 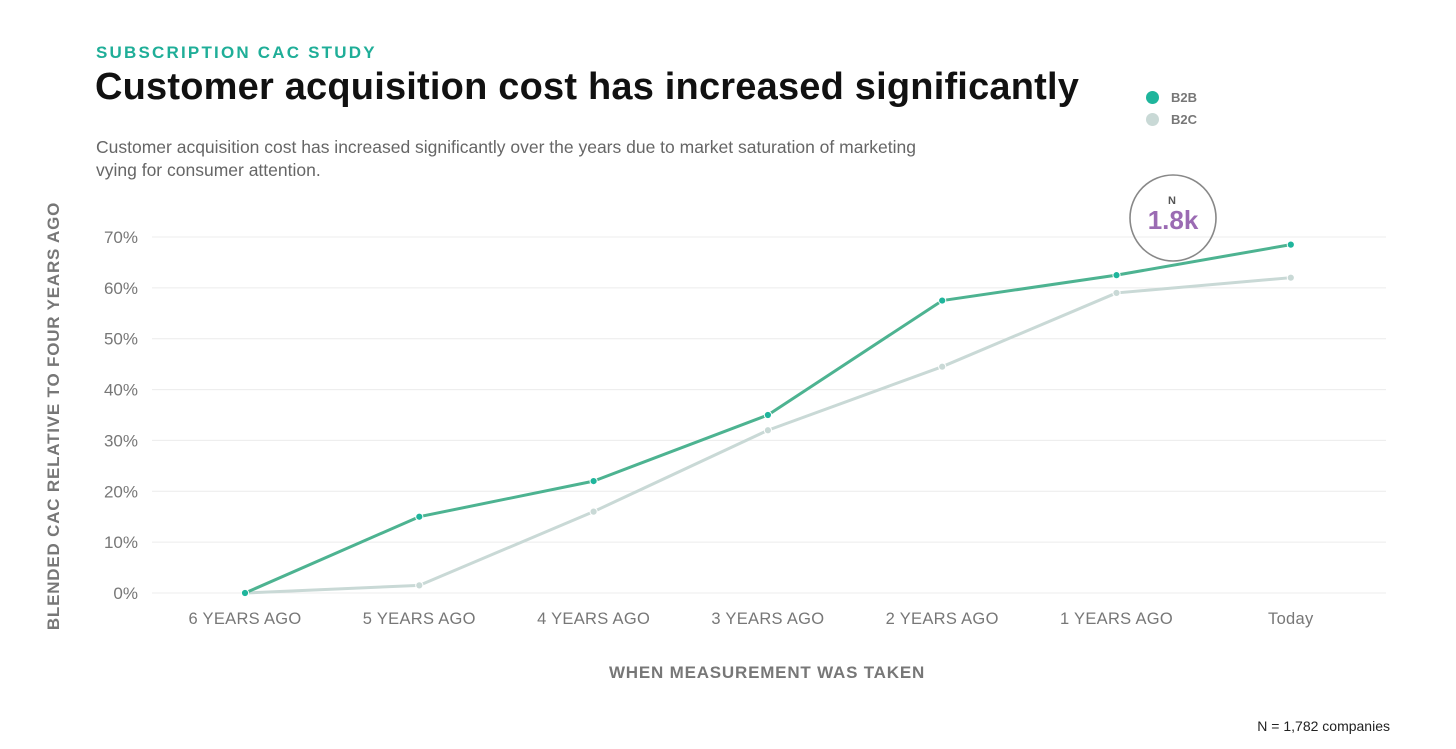 I want to click on legend-swatch-b2c, so click(x=1152, y=119).